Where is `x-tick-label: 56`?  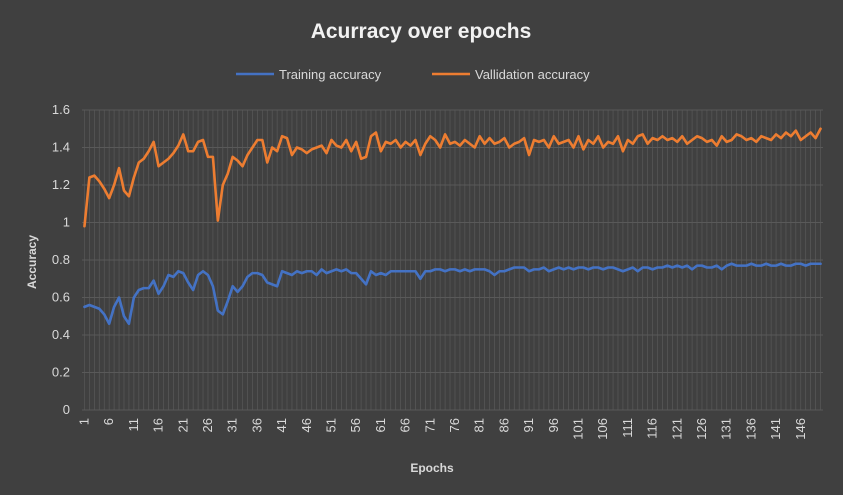
x-tick-label: 56 is located at coordinates (355, 425).